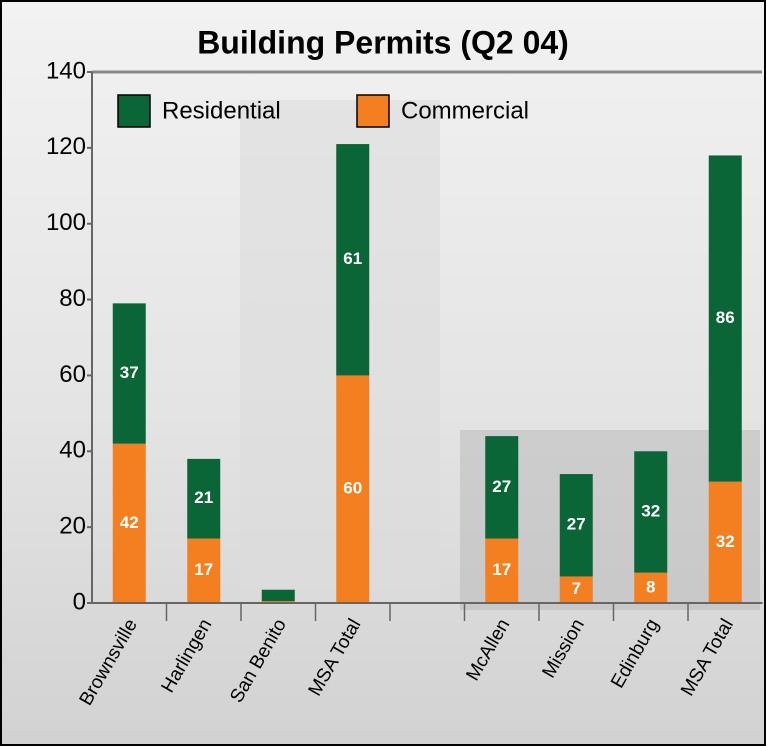 The width and height of the screenshot is (766, 751). I want to click on y-tick-label: 140, so click(66, 70).